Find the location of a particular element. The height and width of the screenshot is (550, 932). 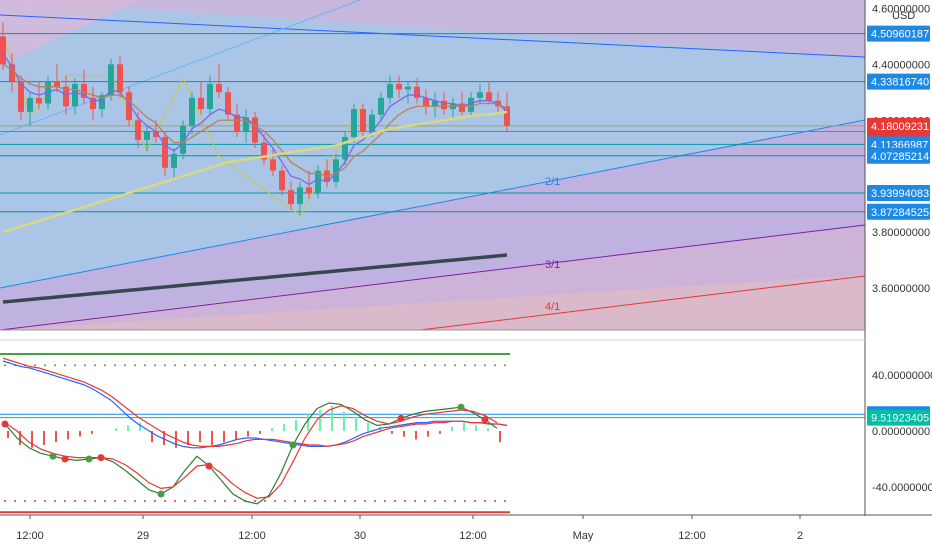

oscillator-tick-label: 0.00000000 is located at coordinates (901, 432).